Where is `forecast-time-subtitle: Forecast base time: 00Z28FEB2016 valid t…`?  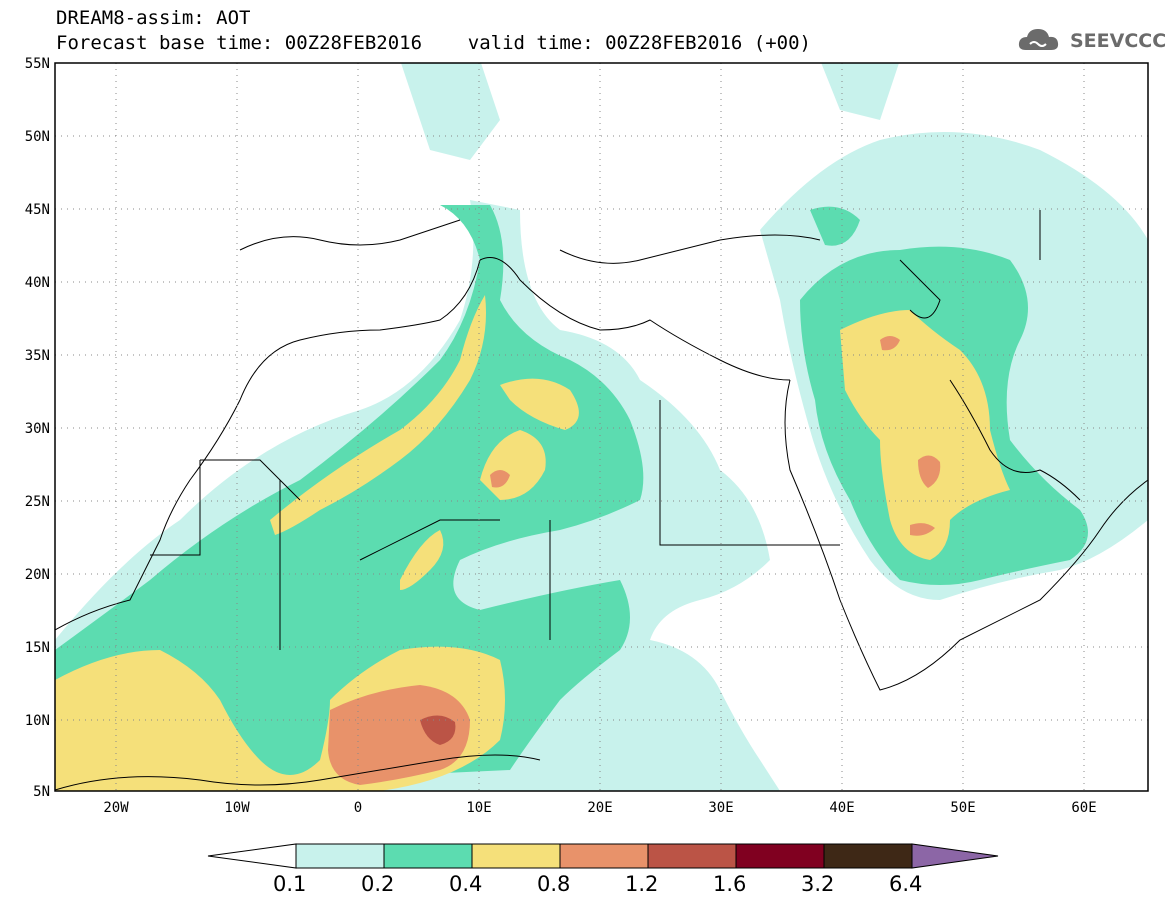
forecast-time-subtitle: Forecast base time: 00Z28FEB2016 valid t… is located at coordinates (433, 43).